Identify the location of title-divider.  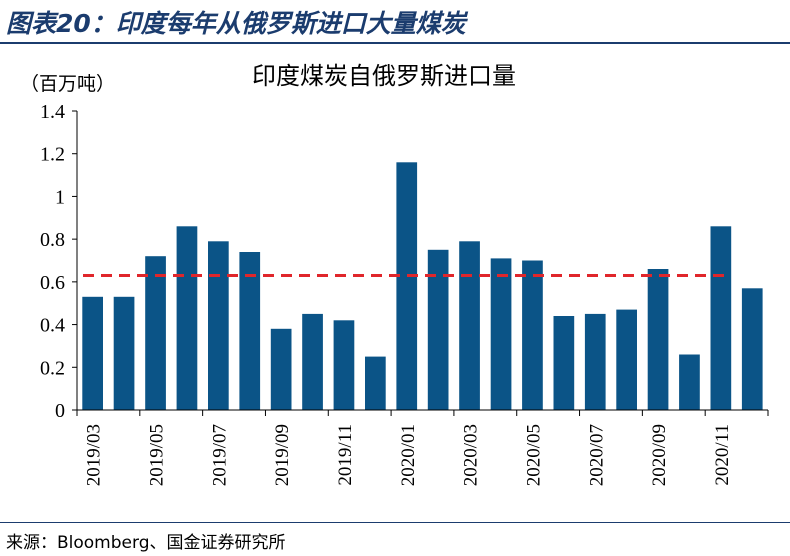
(395, 43).